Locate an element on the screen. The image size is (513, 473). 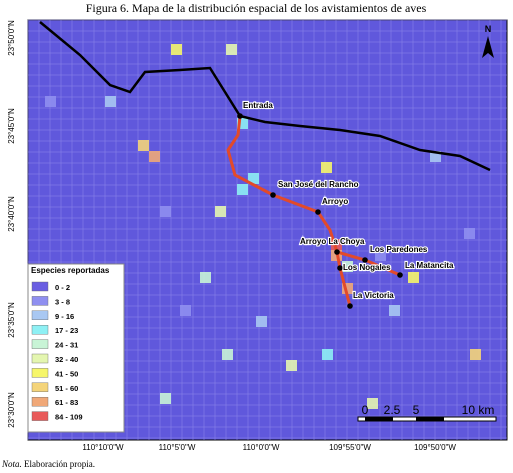
legend-label: 61 - 83 is located at coordinates (66, 402).